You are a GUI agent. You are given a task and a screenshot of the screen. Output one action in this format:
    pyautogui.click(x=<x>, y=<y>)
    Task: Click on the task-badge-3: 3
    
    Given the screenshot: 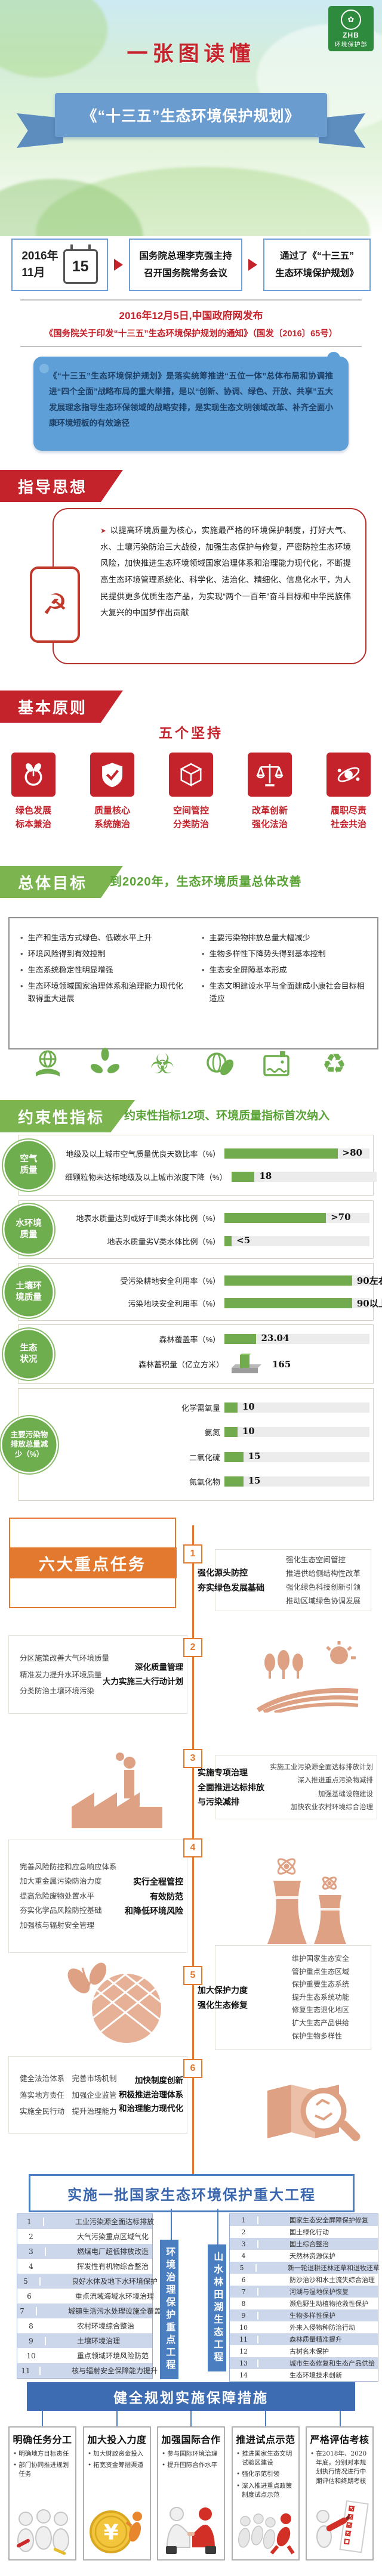 What is the action you would take?
    pyautogui.click(x=192, y=1759)
    